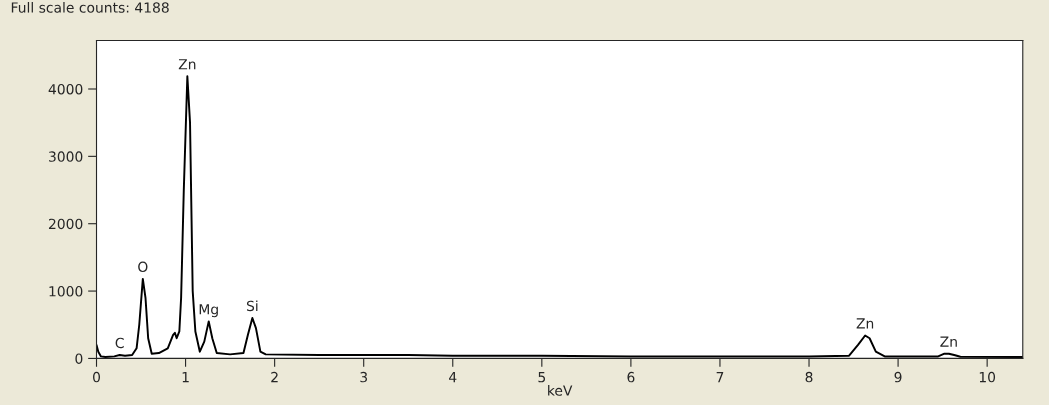  What do you see at coordinates (65, 89) in the screenshot?
I see `y-tick-label: 4000` at bounding box center [65, 89].